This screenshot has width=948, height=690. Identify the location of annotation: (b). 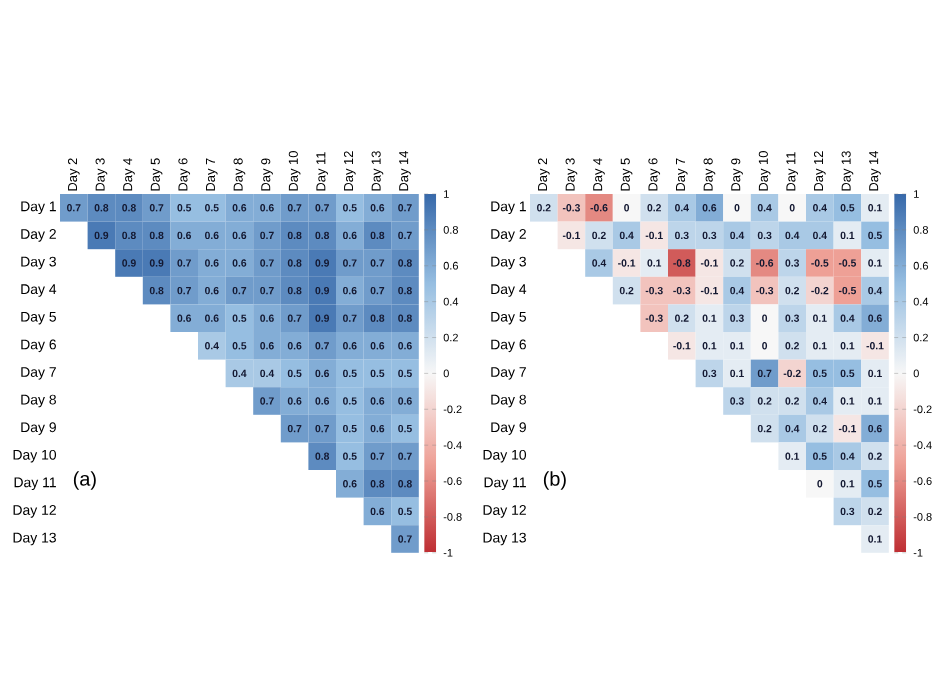
(554, 480).